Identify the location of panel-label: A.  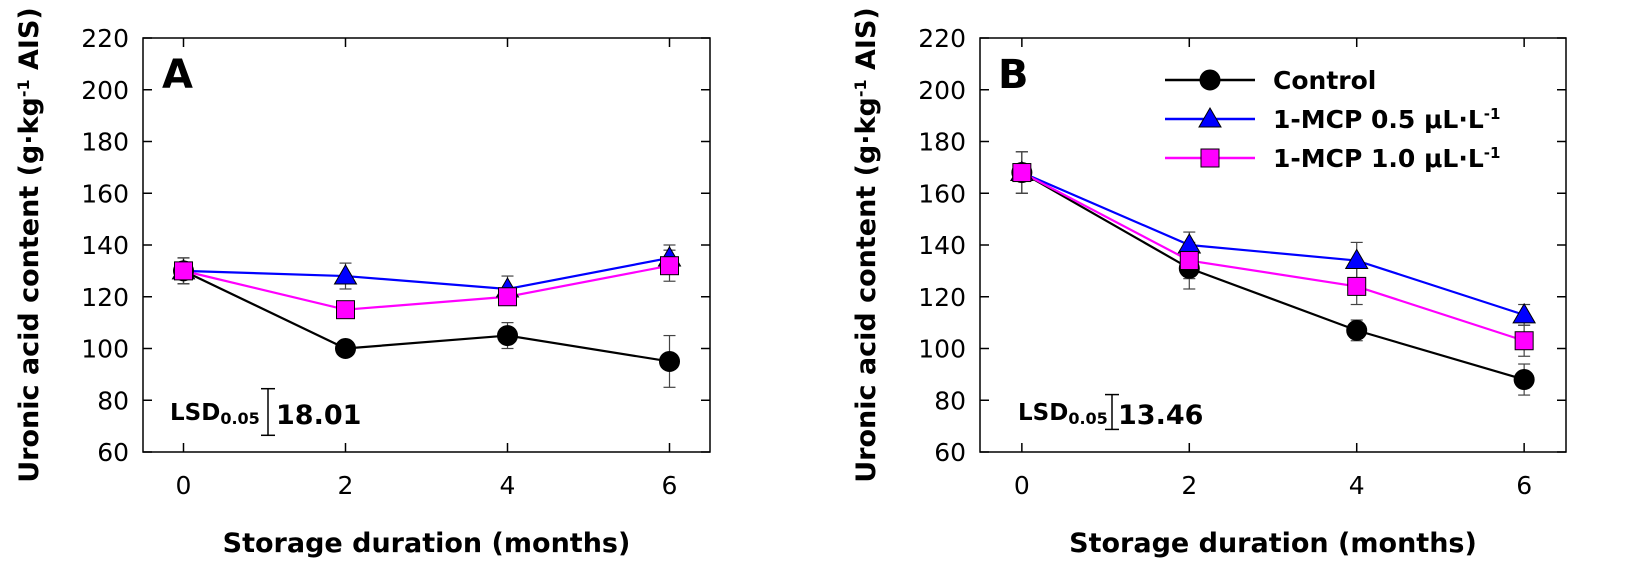
(177, 75).